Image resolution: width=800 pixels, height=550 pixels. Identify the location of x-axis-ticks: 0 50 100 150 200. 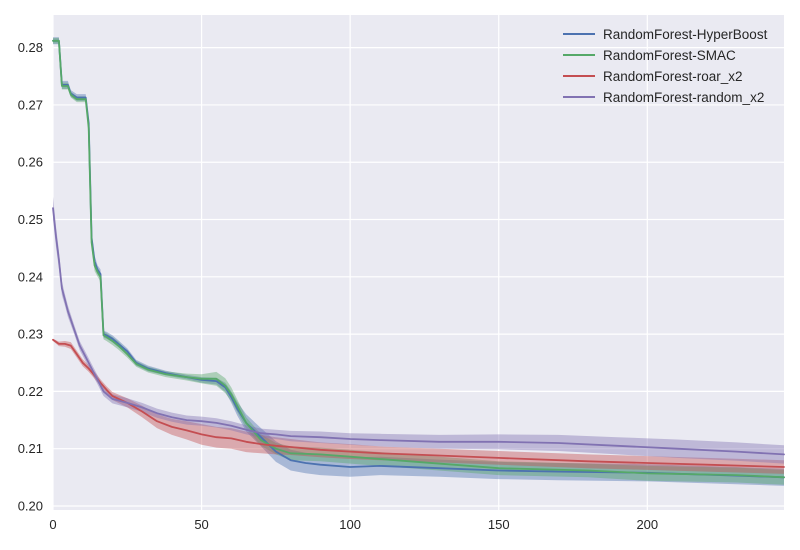
(353, 524).